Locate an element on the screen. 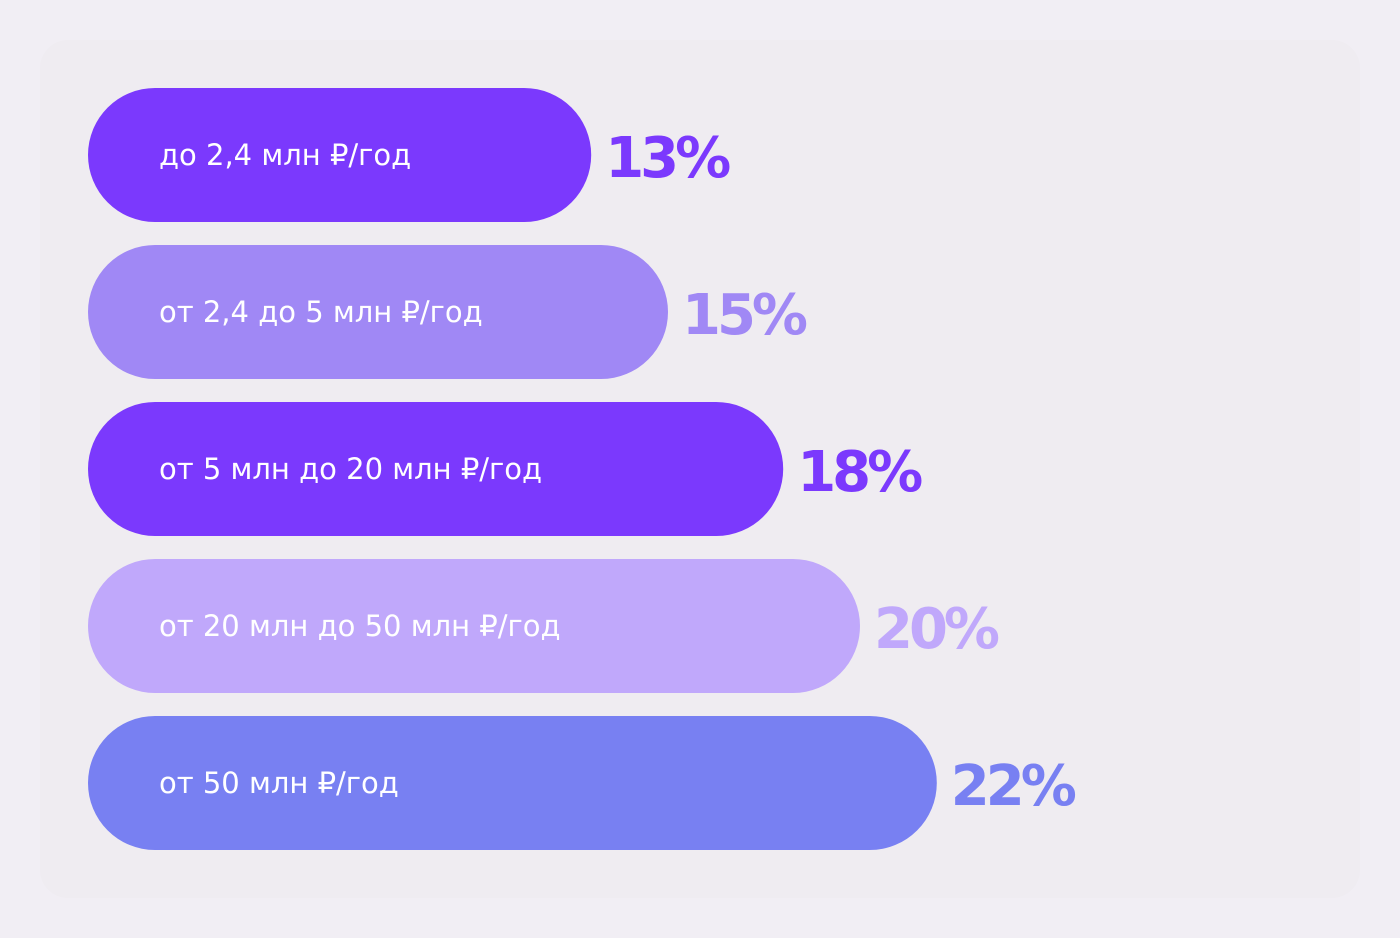  bar-label-1: до 2,4 млн ₽/год is located at coordinates (285, 155).